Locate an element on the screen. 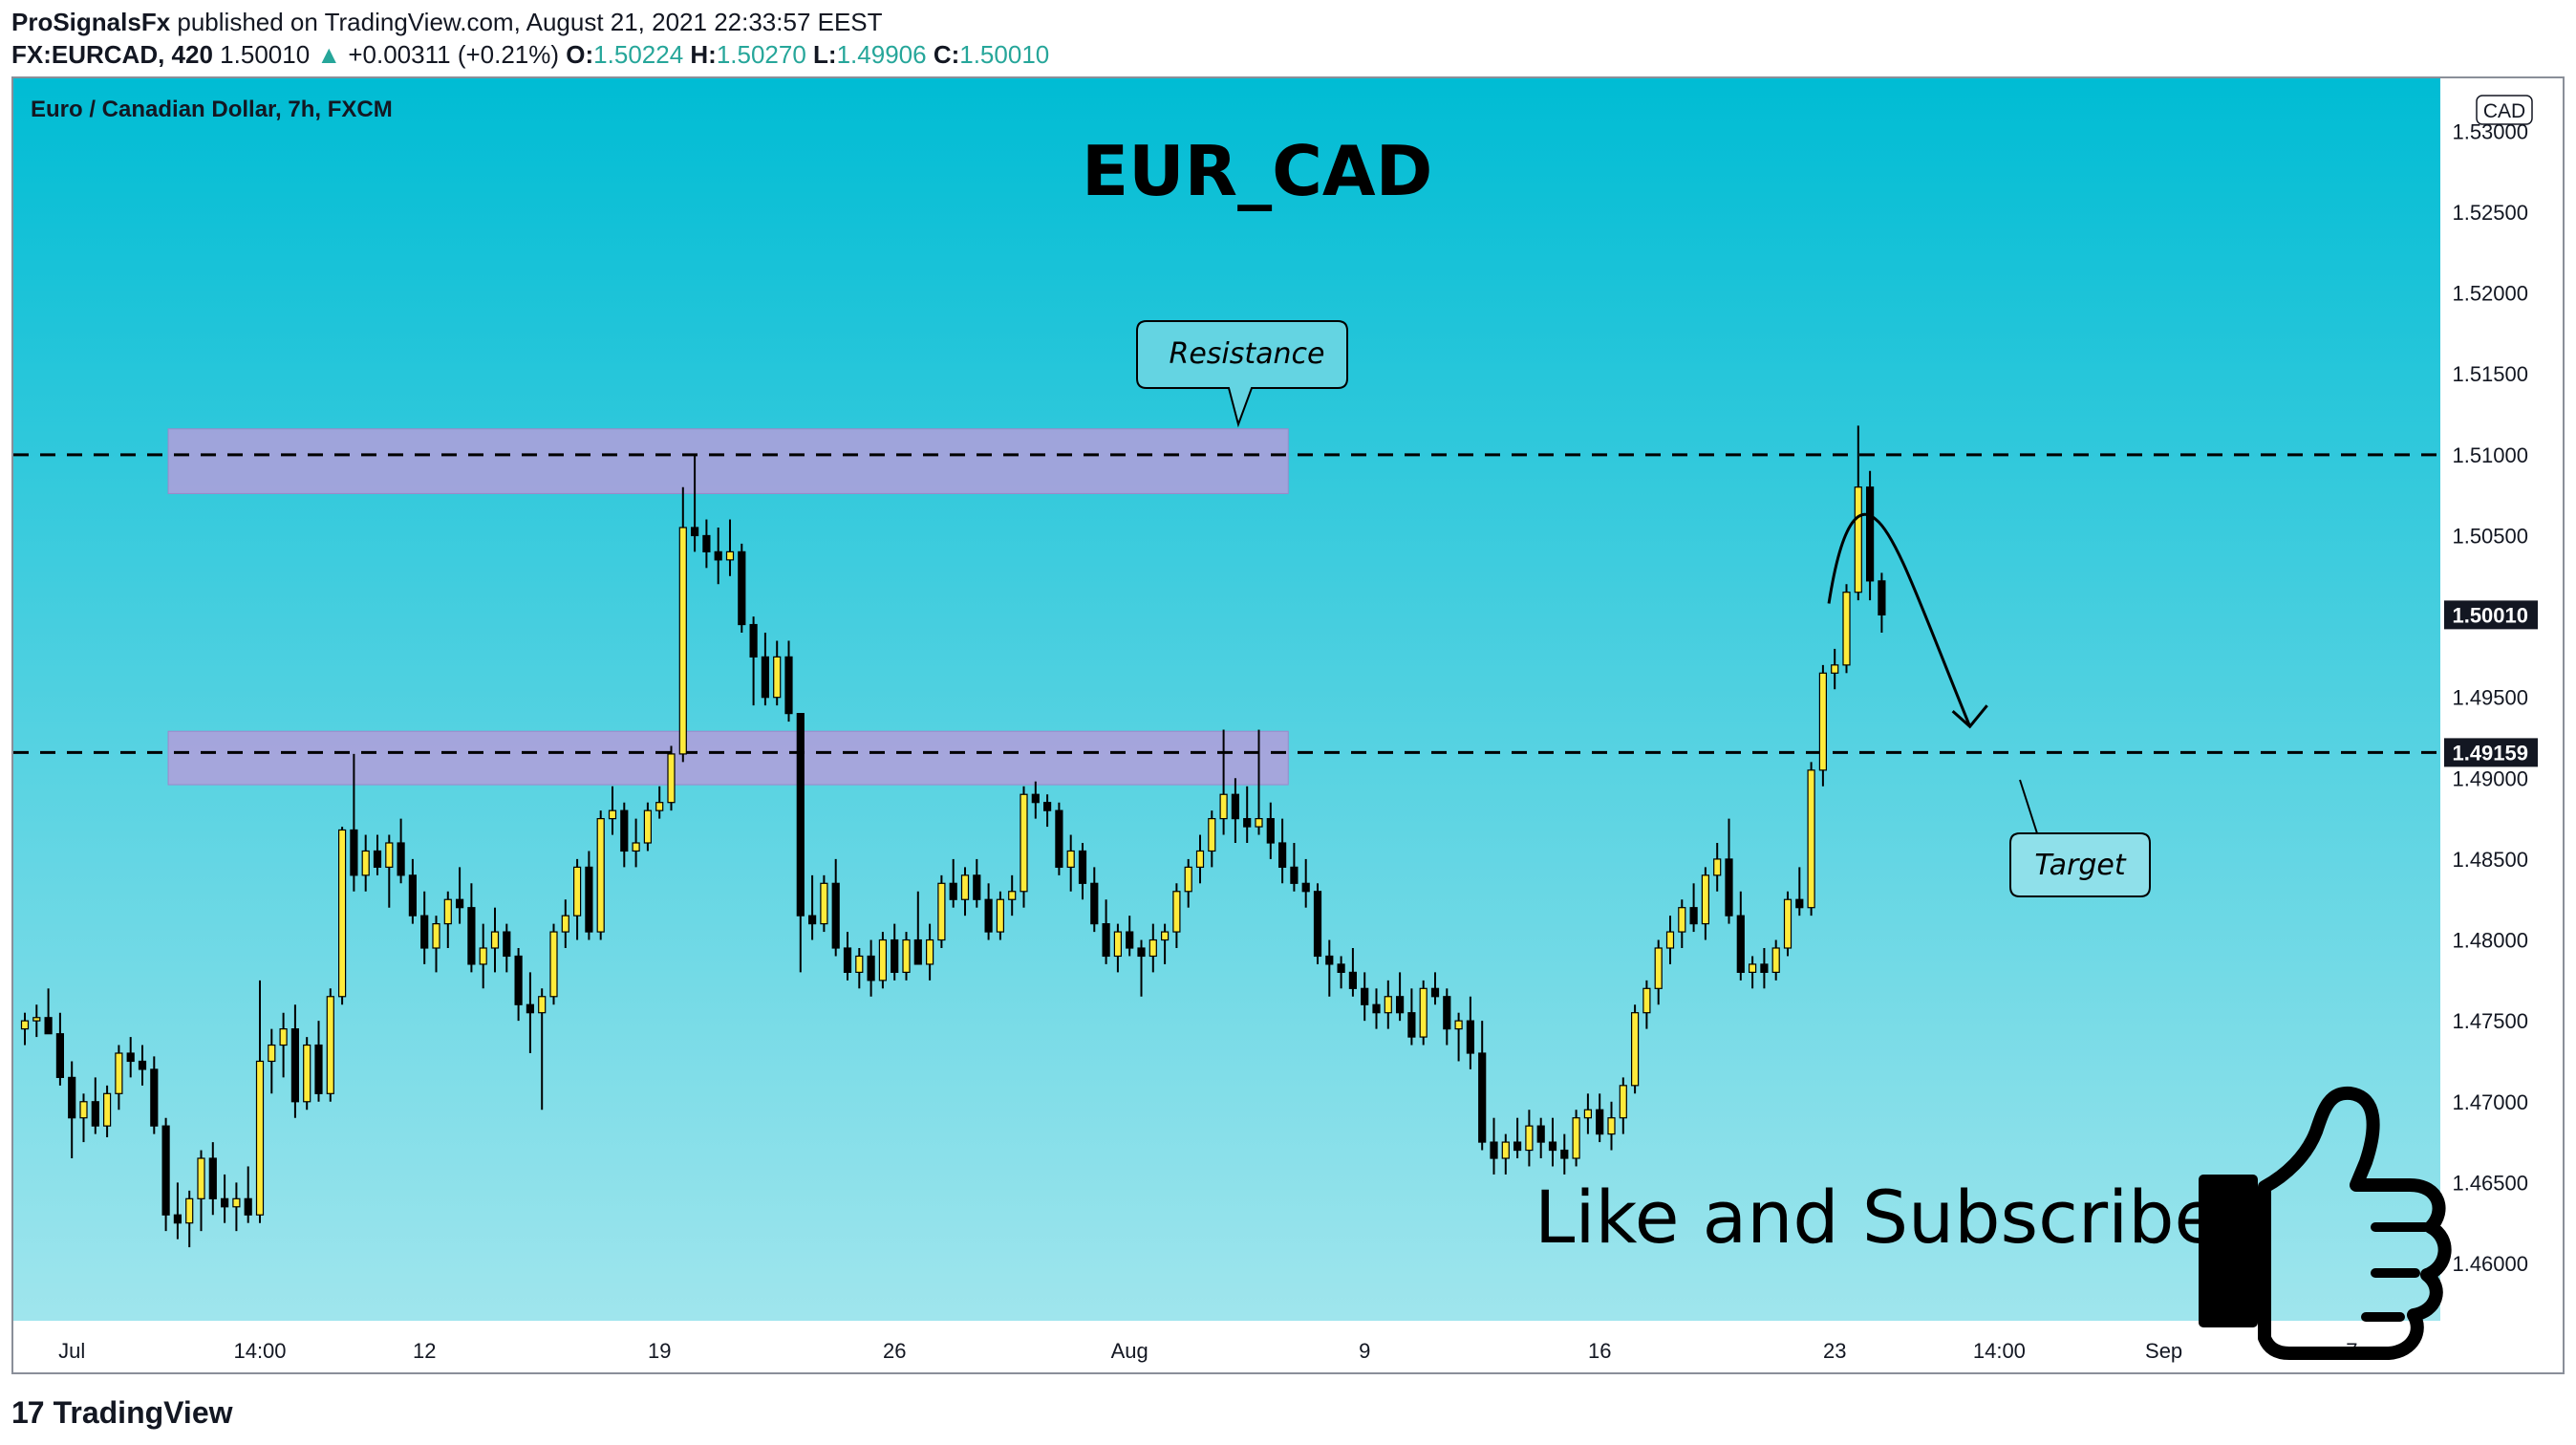 The height and width of the screenshot is (1445, 2576). x-tick-label: 9 is located at coordinates (1364, 1351).